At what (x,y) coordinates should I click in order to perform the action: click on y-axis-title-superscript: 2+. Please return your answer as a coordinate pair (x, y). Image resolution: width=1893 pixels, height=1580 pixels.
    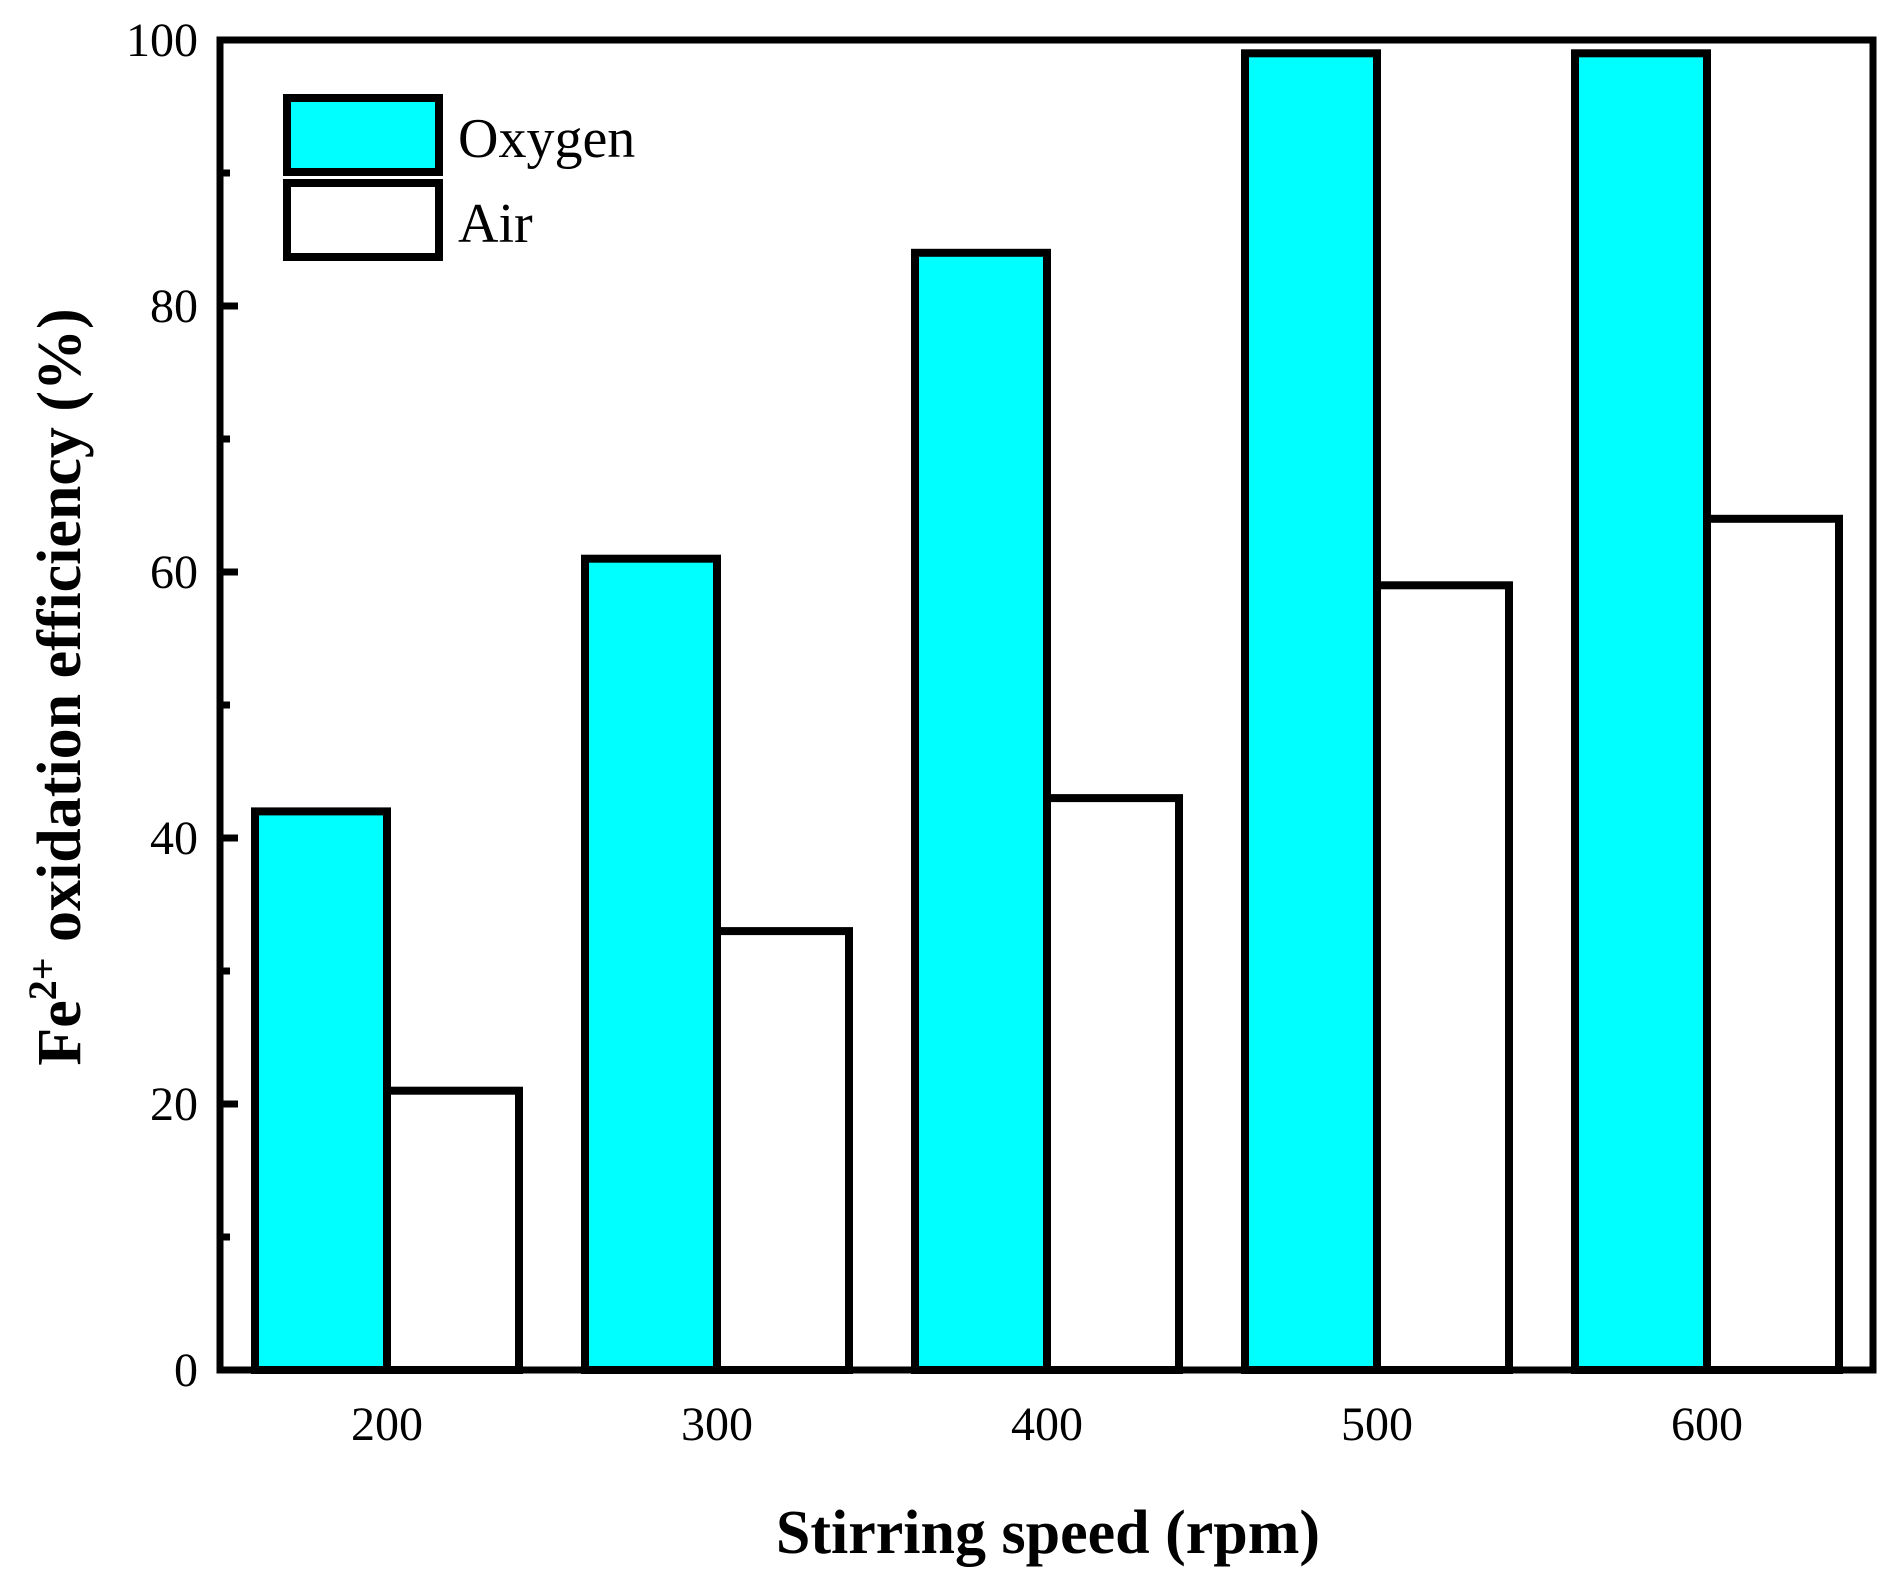
    Looking at the image, I should click on (42, 978).